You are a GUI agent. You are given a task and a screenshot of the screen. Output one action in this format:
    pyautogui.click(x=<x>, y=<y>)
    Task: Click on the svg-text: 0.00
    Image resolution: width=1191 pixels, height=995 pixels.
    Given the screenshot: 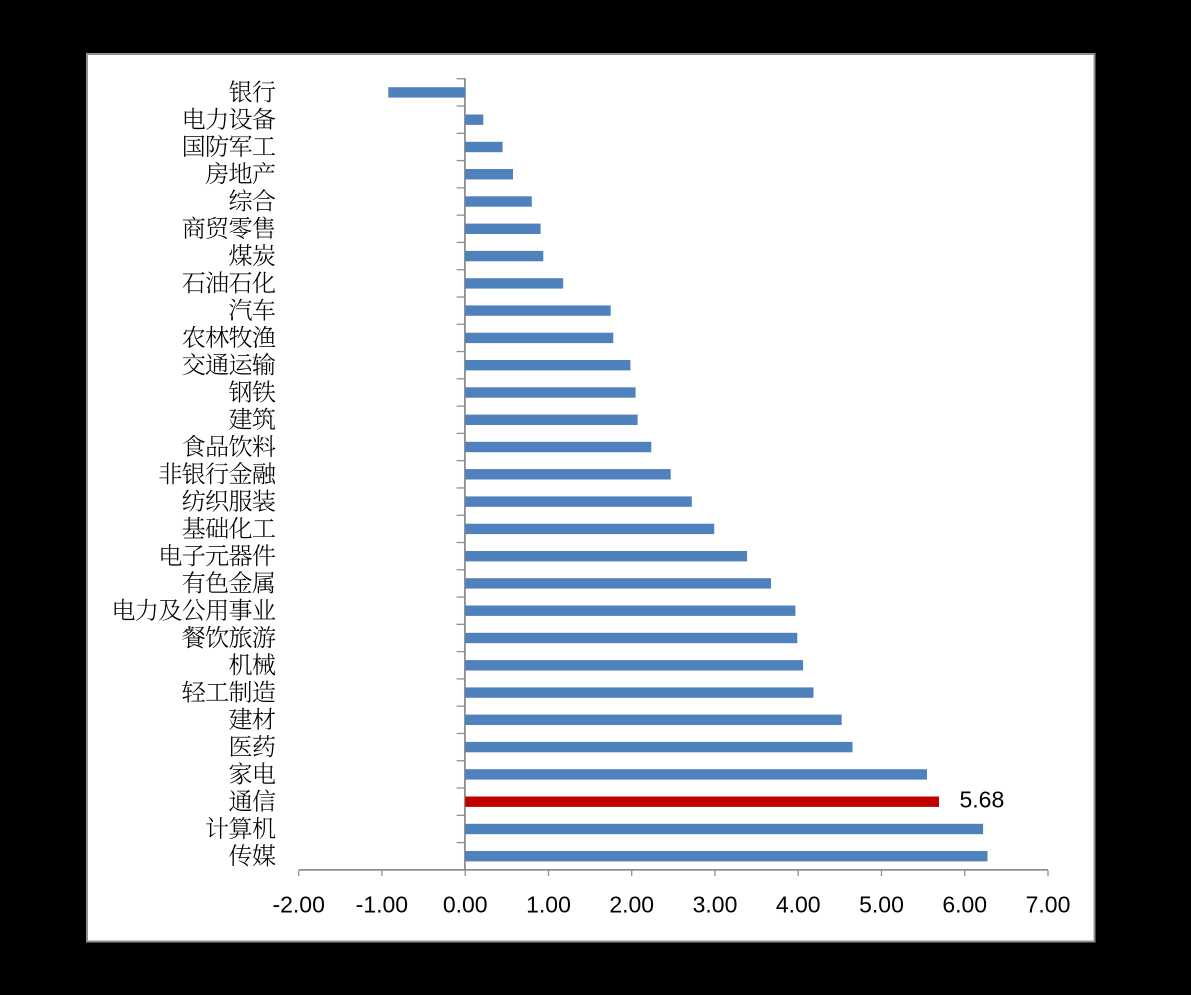 What is the action you would take?
    pyautogui.click(x=465, y=905)
    